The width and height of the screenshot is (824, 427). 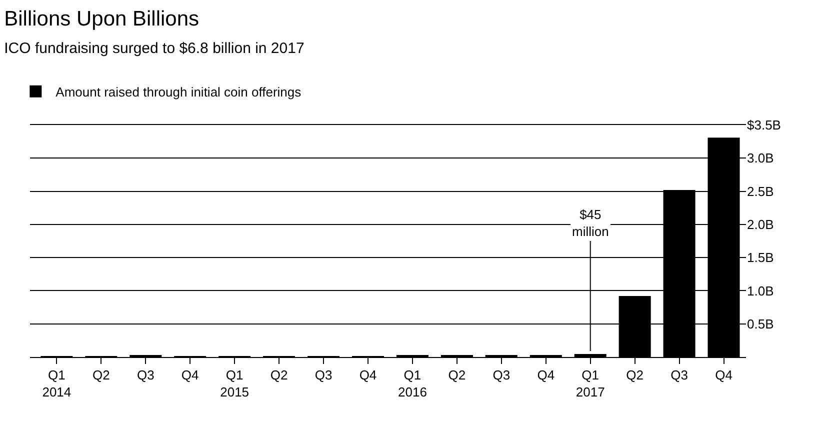 I want to click on y-tick-label: 2.0B, so click(x=760, y=224).